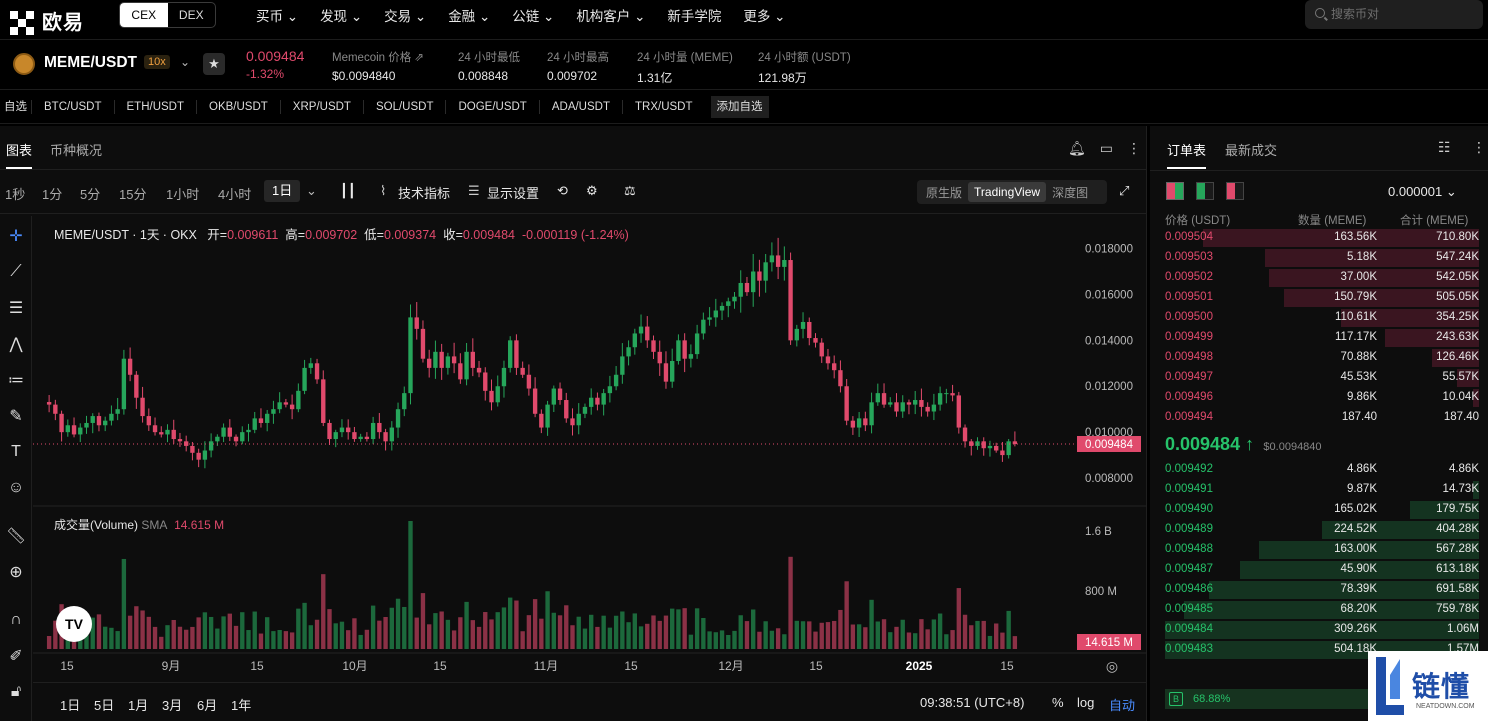 The height and width of the screenshot is (721, 1488). What do you see at coordinates (694, 16) in the screenshot?
I see `nav-learn: 新手学院` at bounding box center [694, 16].